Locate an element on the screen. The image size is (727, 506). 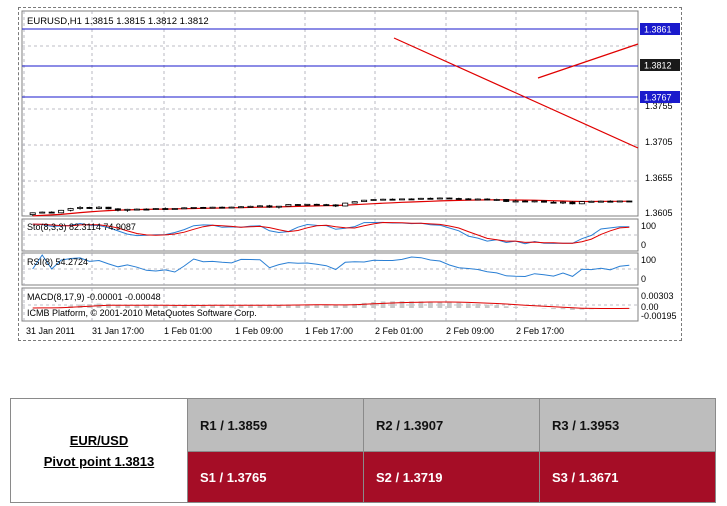
price-label-1: 1.3755 is located at coordinates (659, 106).